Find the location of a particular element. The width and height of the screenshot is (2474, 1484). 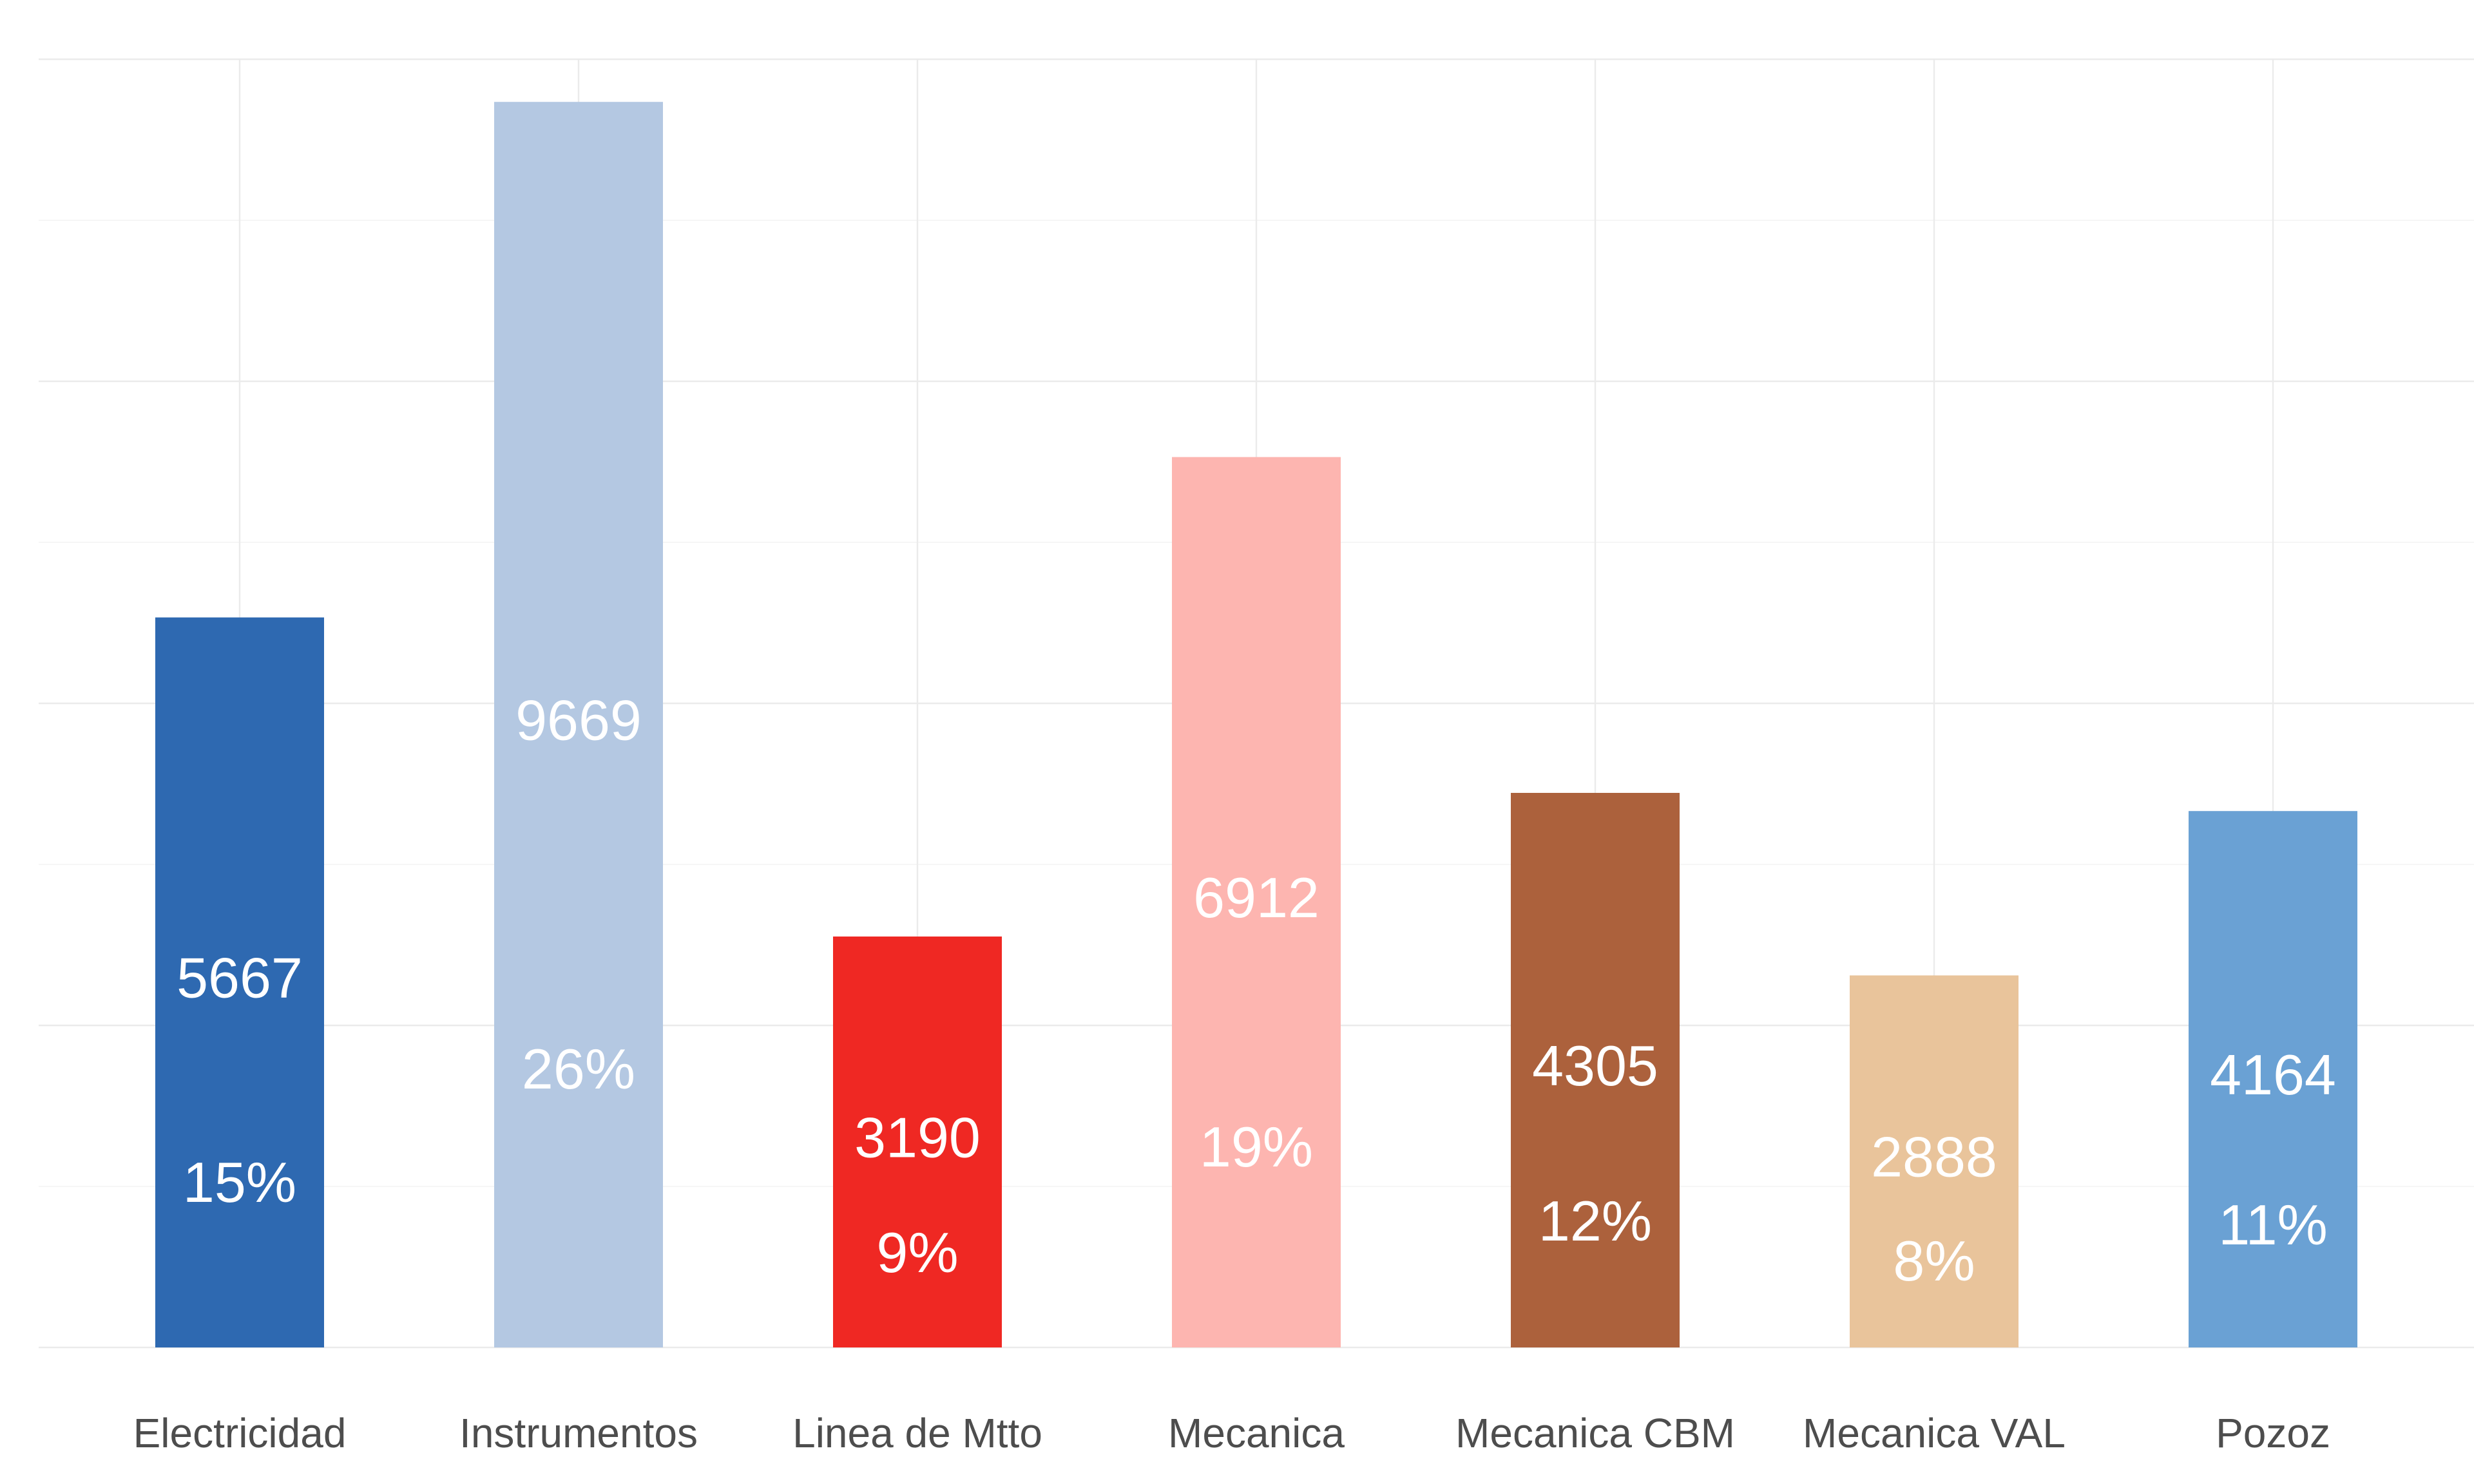

bar-value-label: 3190 is located at coordinates (917, 1137).